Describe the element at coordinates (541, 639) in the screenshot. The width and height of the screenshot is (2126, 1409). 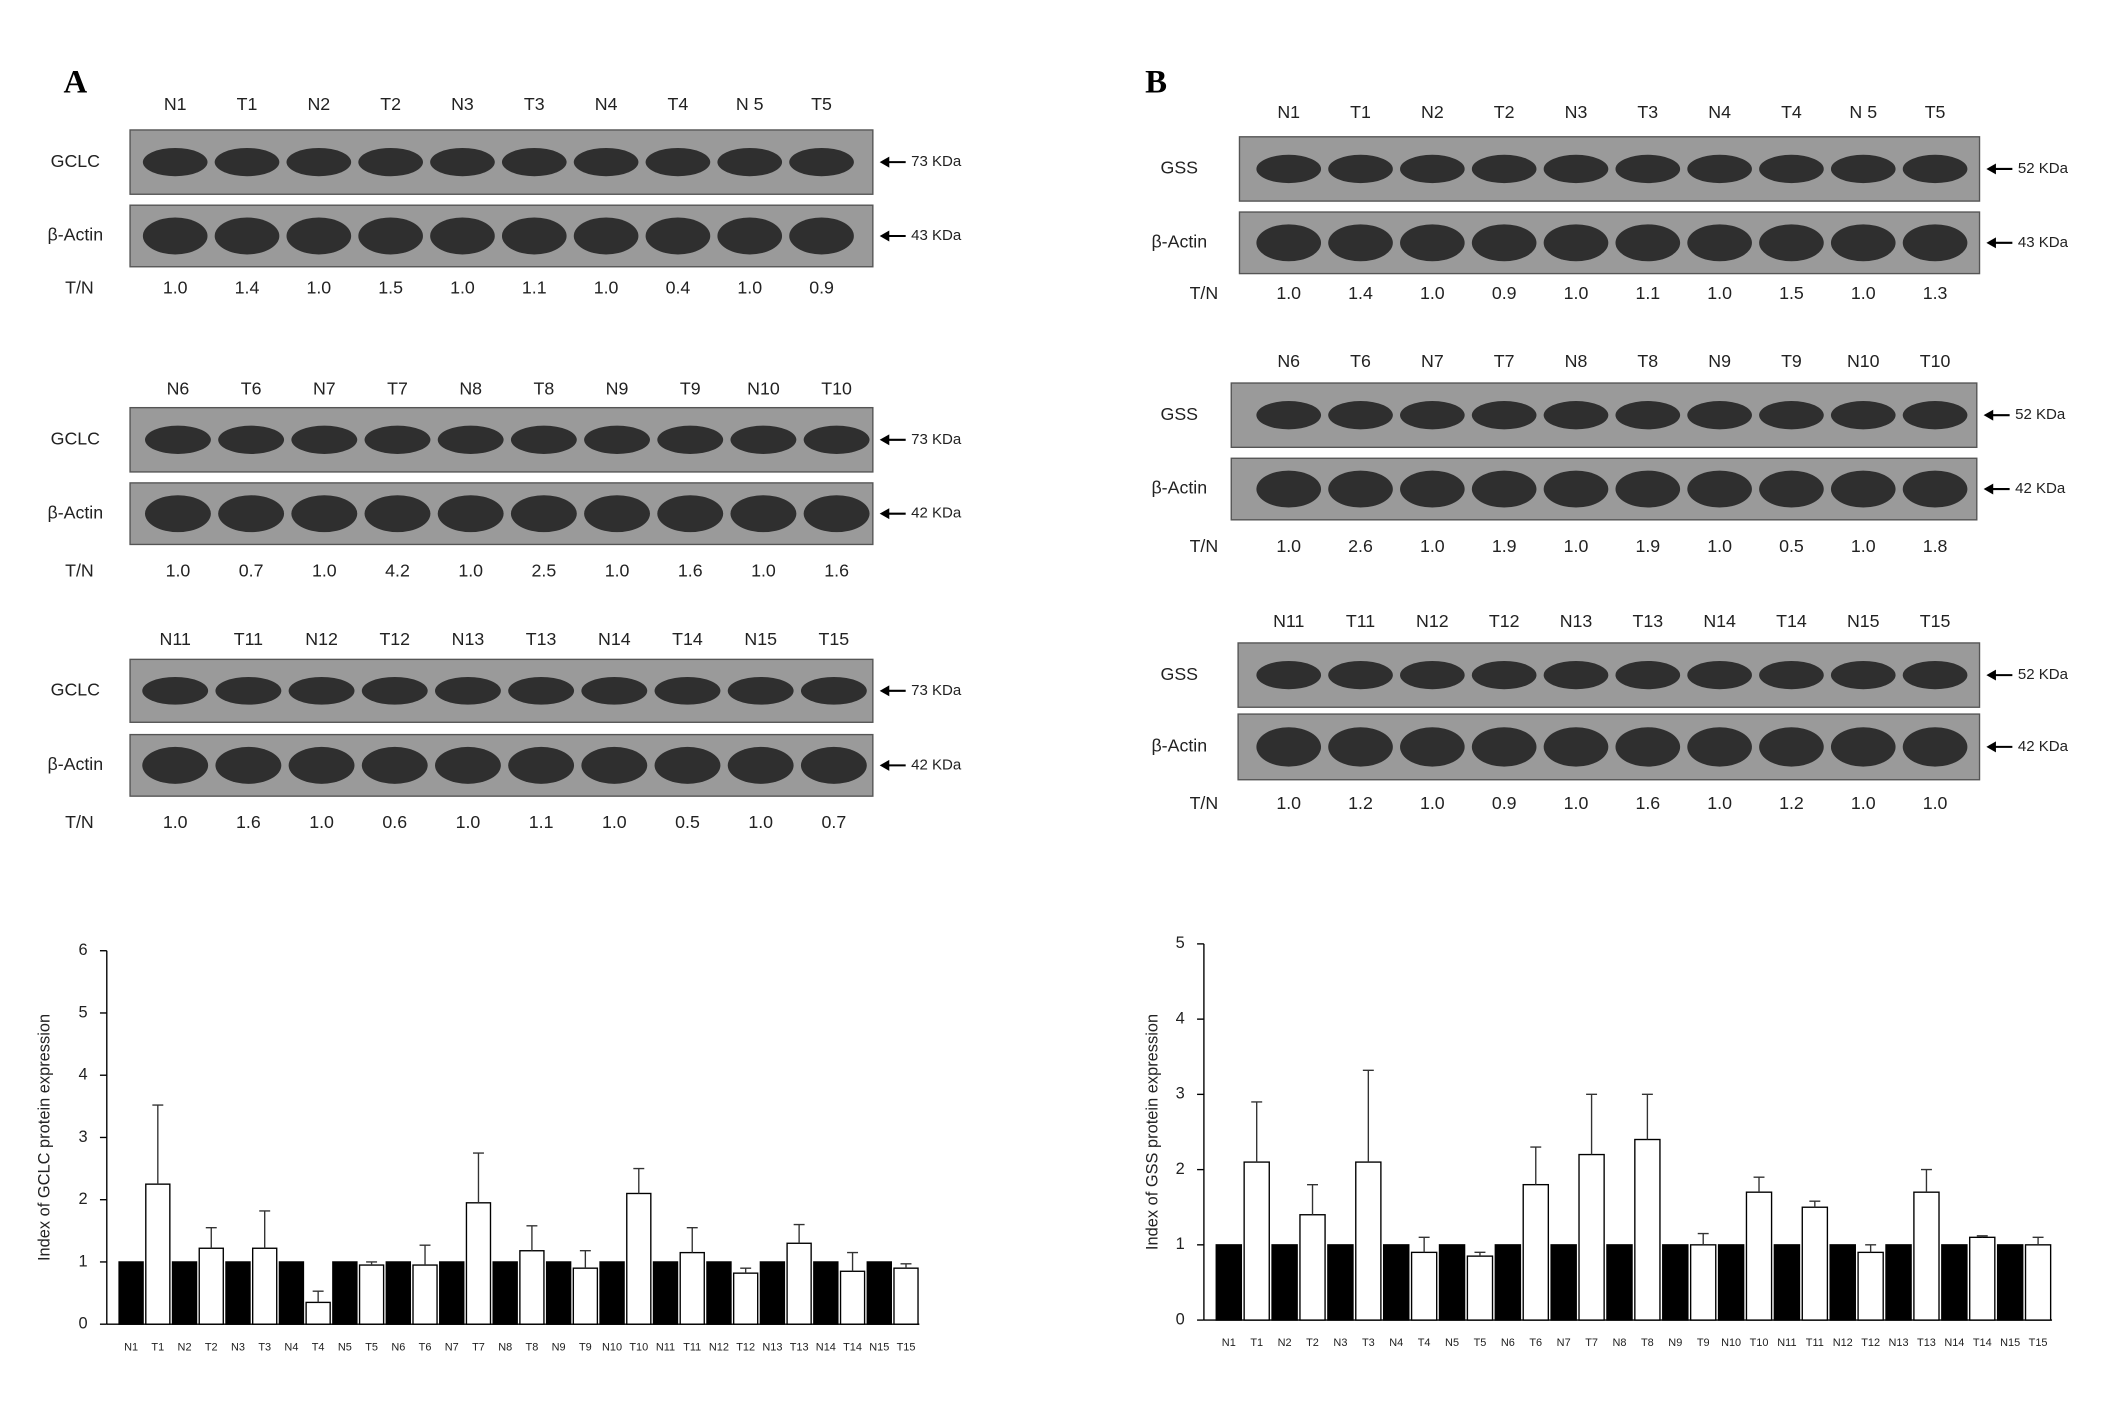
I see `lane-label: T13` at that location.